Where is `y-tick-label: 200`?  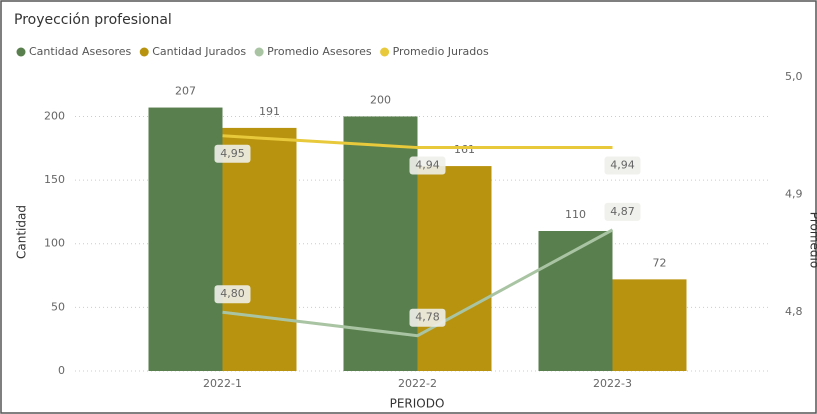 y-tick-label: 200 is located at coordinates (54, 115).